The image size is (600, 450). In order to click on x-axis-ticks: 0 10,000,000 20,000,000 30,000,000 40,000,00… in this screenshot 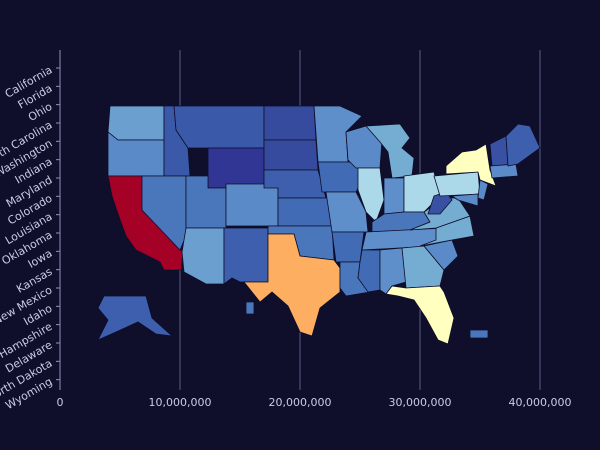, I will do `click(314, 402)`.